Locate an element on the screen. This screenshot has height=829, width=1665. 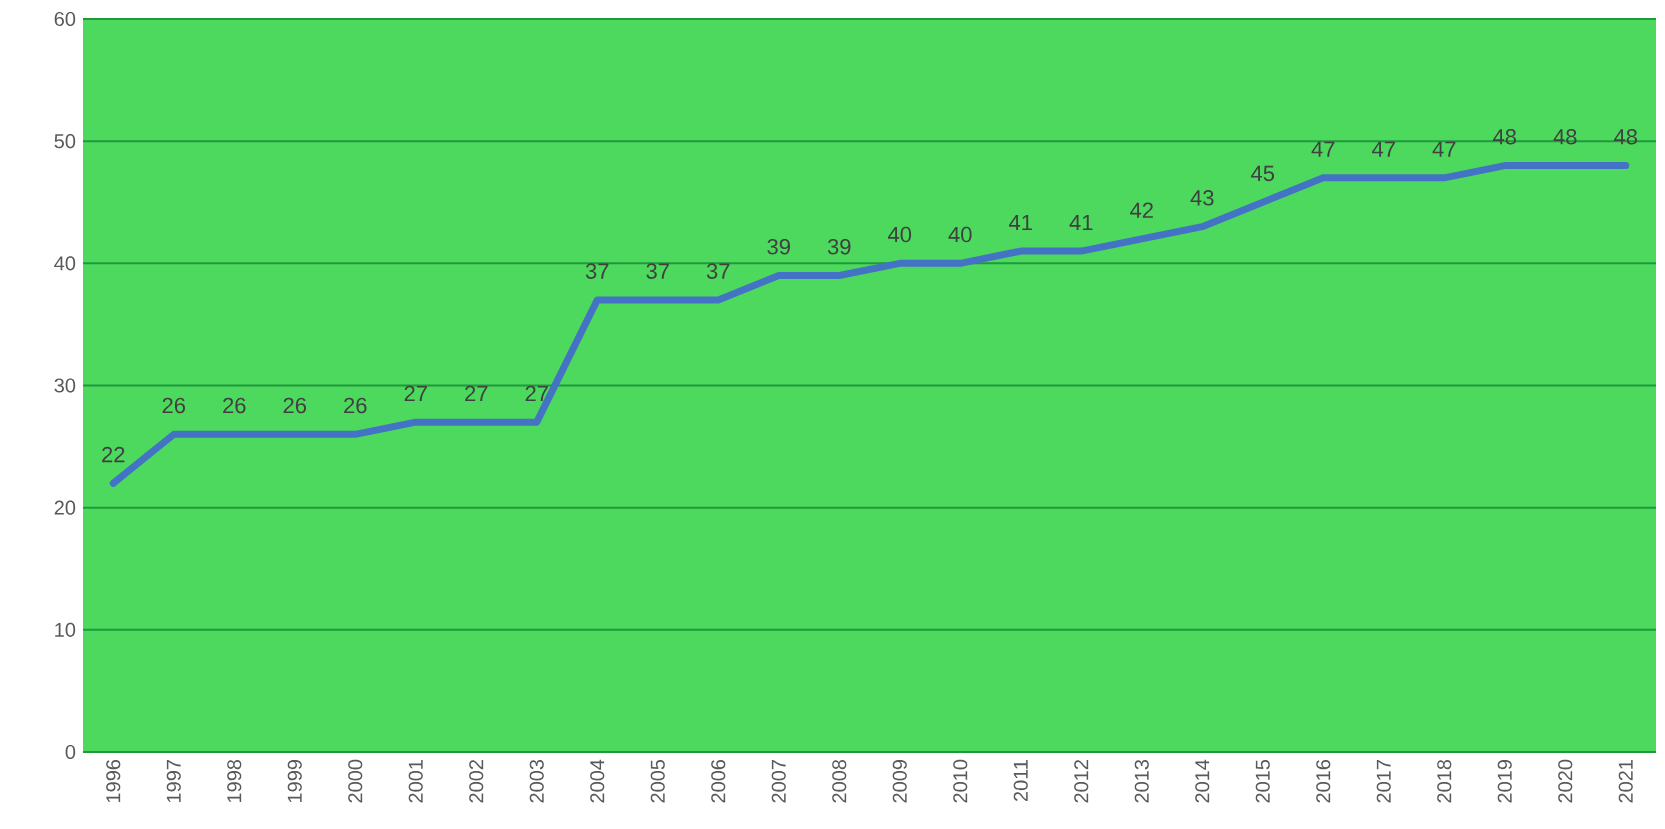
x-tick-label: 2016 is located at coordinates (1323, 781).